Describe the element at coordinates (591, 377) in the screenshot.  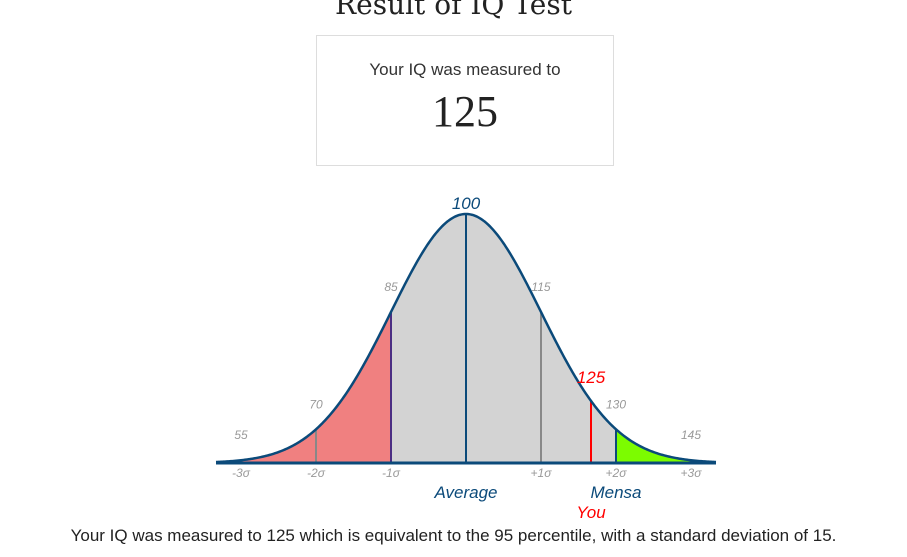
I see `score-label: 125` at that location.